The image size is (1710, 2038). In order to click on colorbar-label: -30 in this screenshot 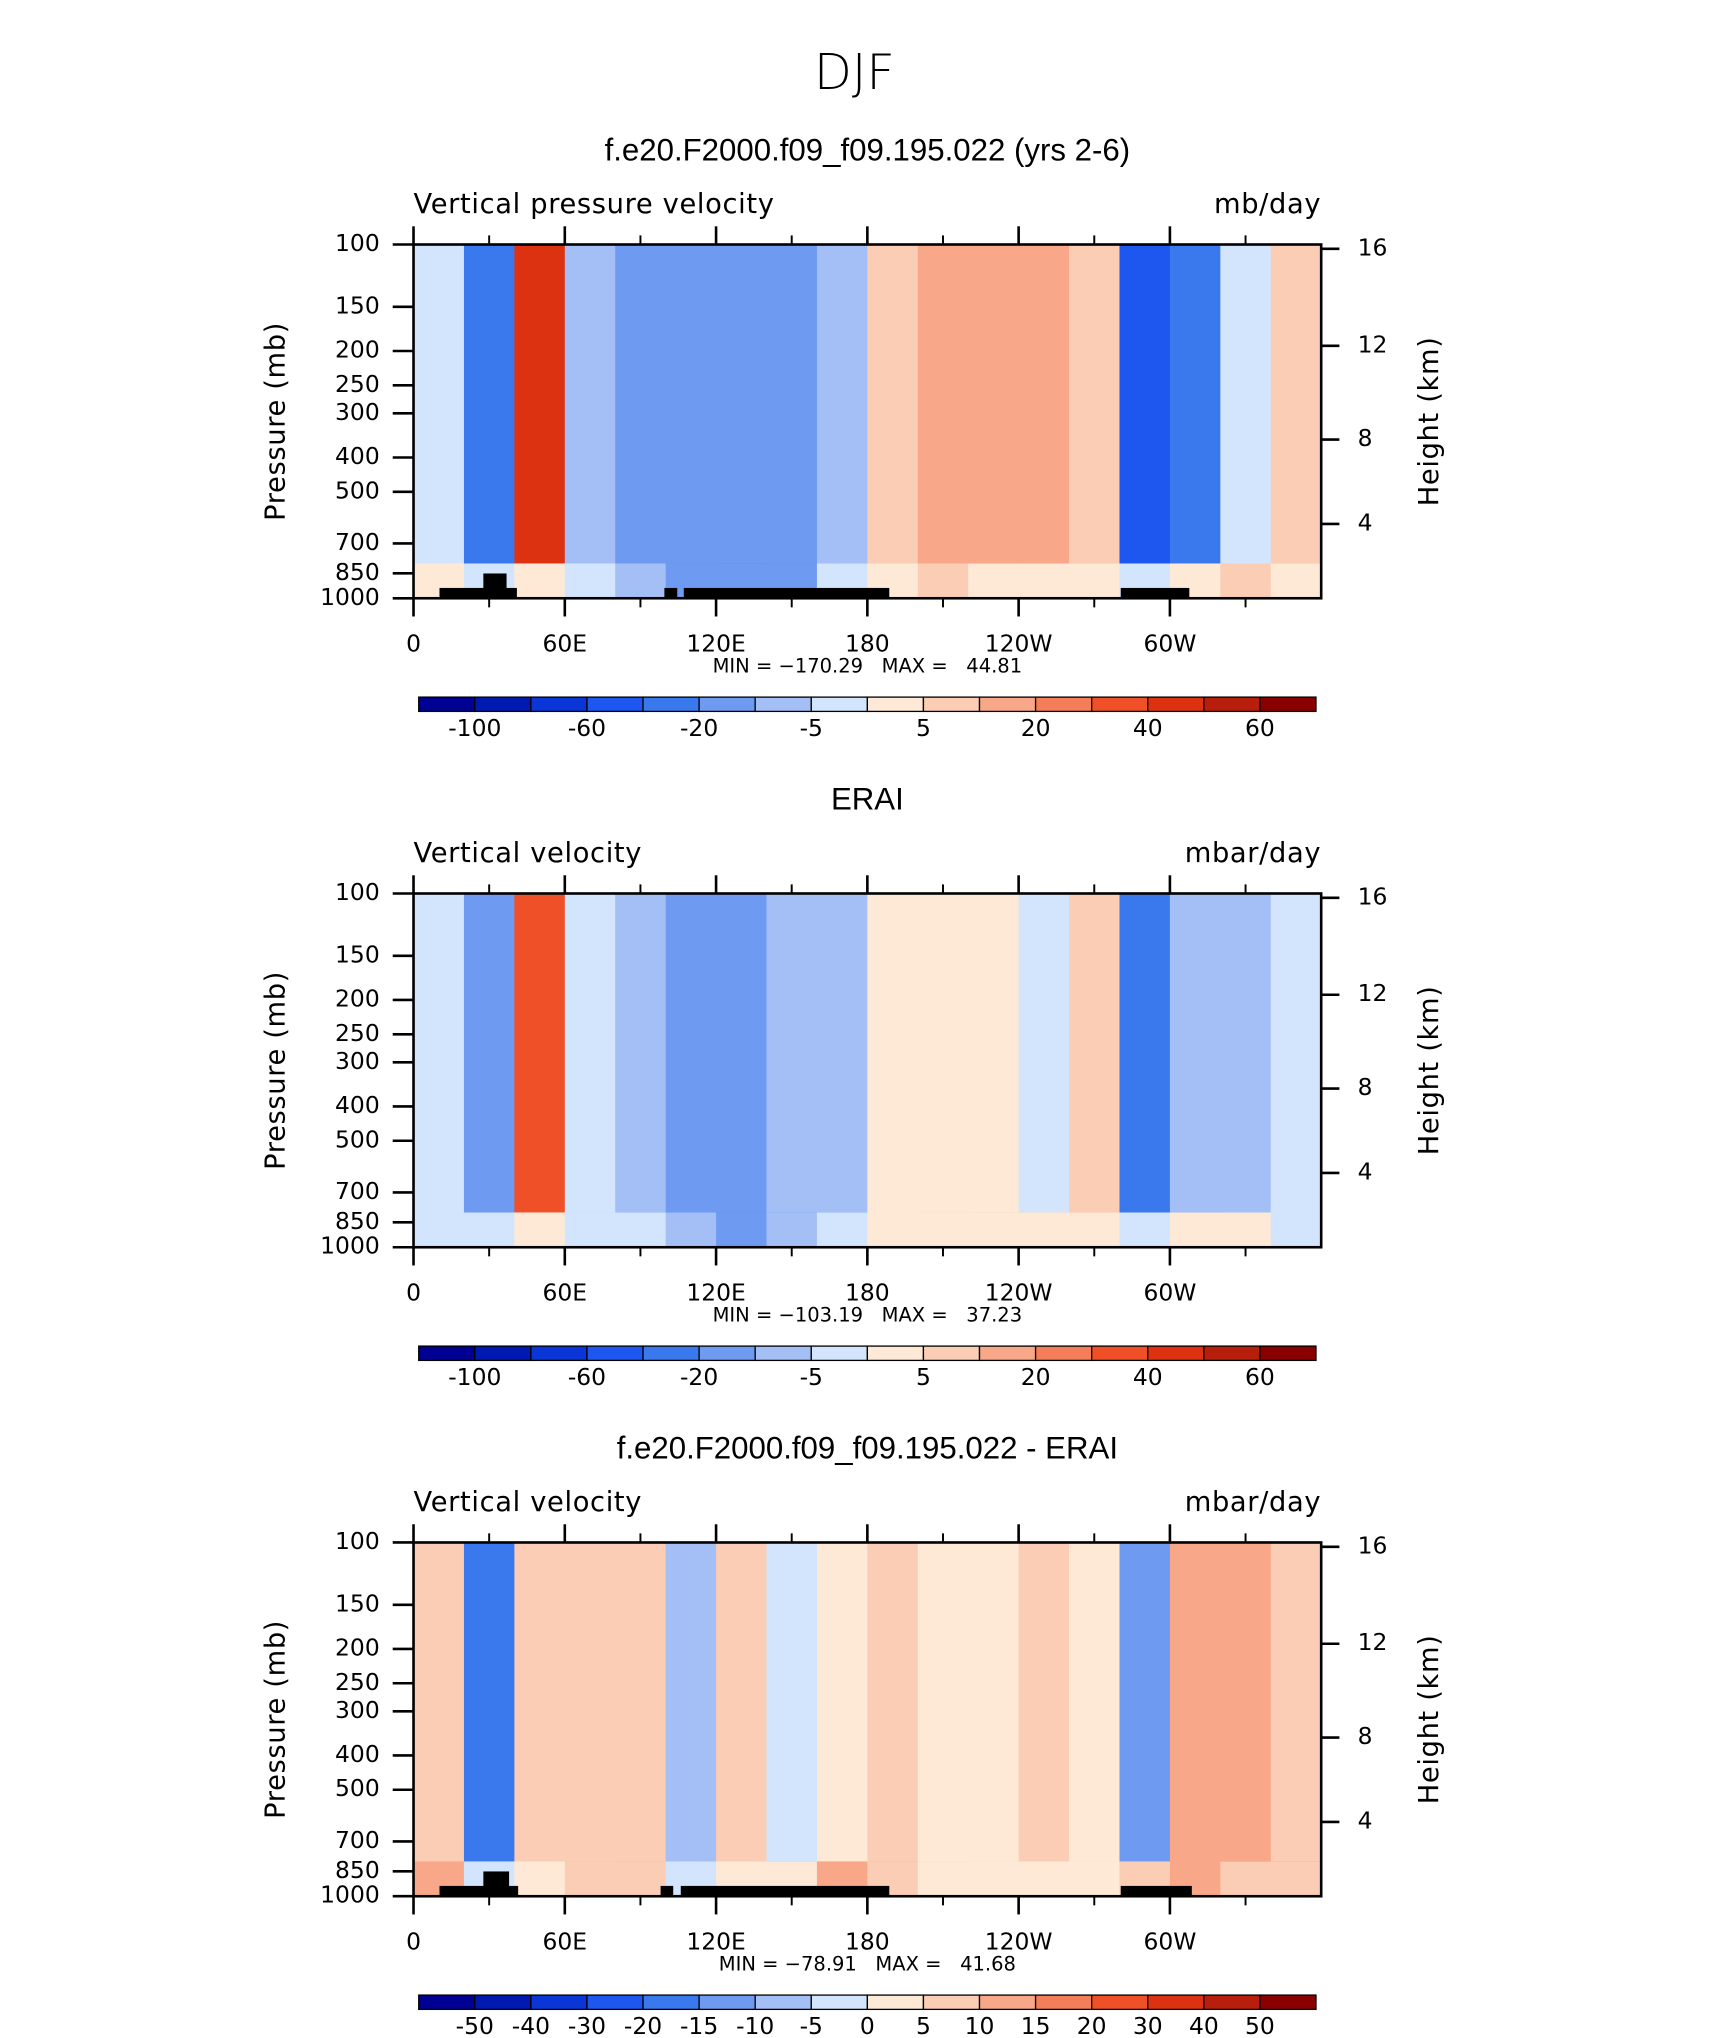, I will do `click(587, 2025)`.